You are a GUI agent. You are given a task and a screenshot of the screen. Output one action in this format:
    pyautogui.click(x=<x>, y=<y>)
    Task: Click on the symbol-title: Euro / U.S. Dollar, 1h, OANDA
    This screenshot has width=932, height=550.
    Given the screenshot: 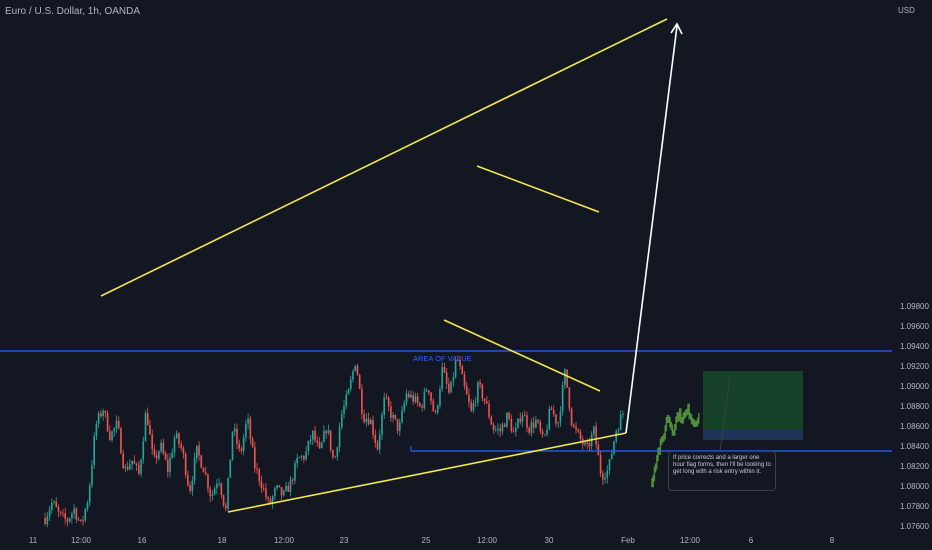 What is the action you would take?
    pyautogui.click(x=73, y=11)
    